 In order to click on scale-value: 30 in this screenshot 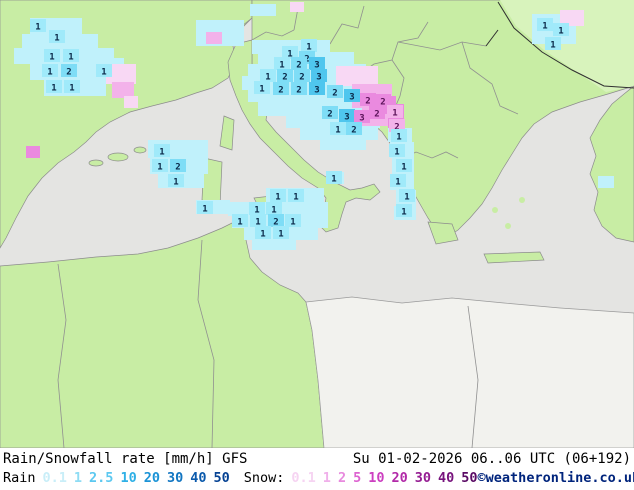, I will do `click(175, 478)`.